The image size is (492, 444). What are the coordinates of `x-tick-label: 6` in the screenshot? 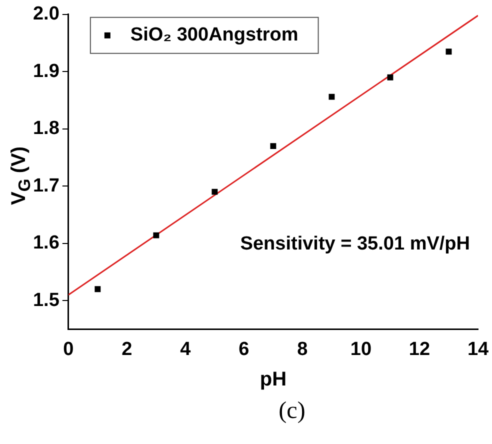 It's located at (244, 349).